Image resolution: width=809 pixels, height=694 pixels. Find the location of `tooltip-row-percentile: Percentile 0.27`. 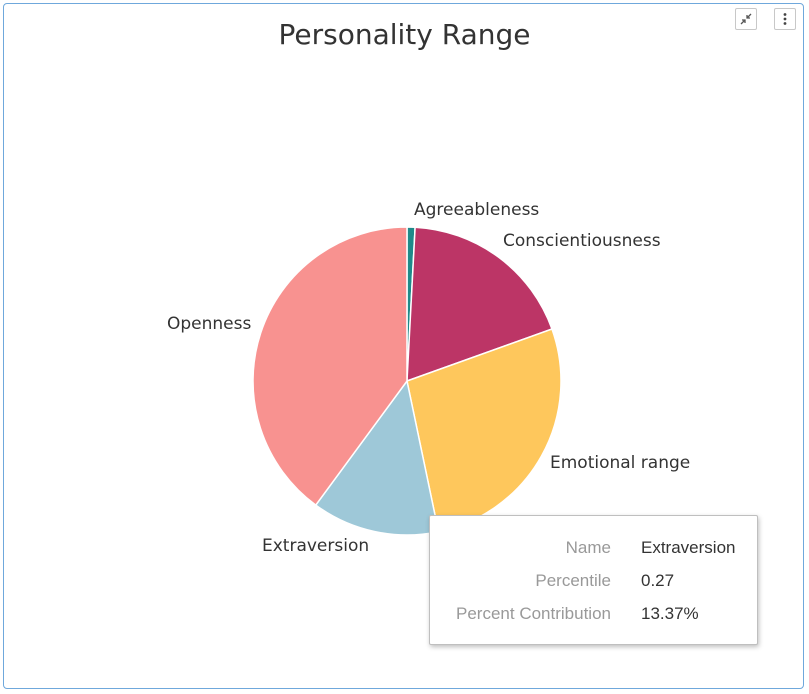

tooltip-row-percentile: Percentile 0.27 is located at coordinates (594, 581).